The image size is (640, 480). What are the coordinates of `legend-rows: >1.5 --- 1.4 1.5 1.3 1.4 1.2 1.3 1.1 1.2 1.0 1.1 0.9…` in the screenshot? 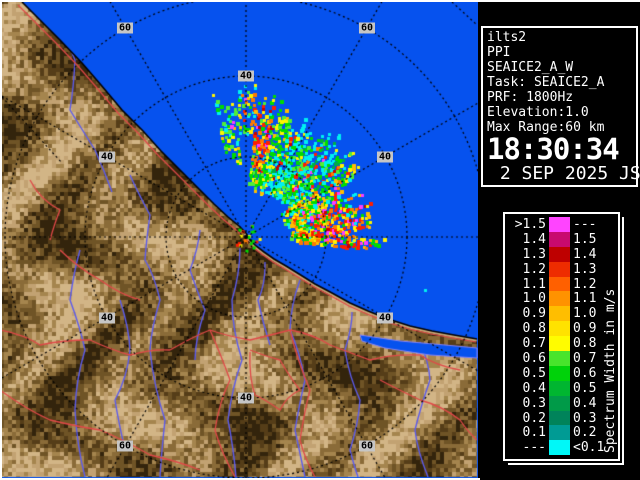 It's located at (556, 336).